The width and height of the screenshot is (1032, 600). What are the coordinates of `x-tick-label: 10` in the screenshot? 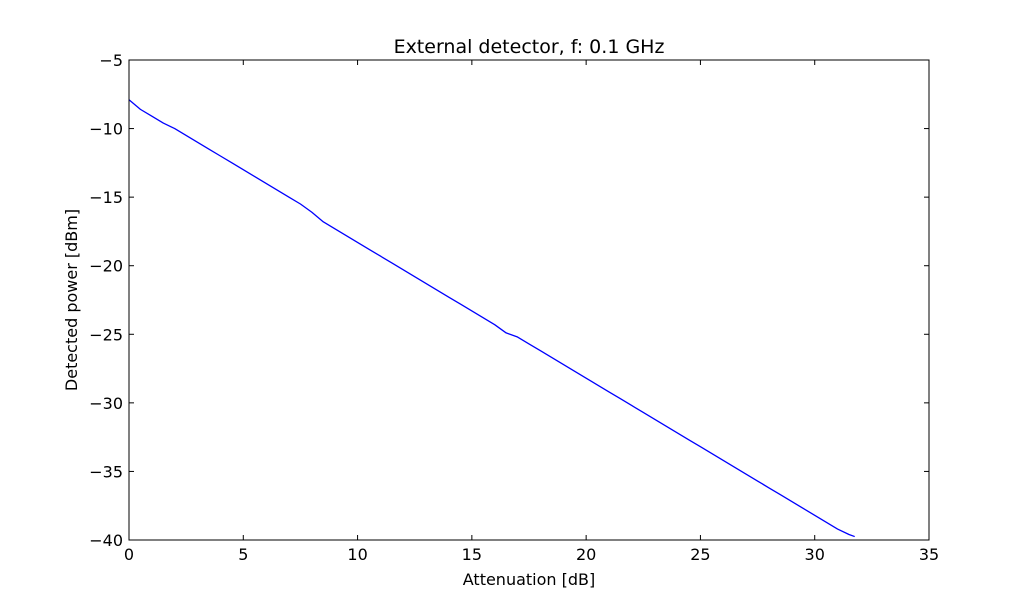 It's located at (357, 554).